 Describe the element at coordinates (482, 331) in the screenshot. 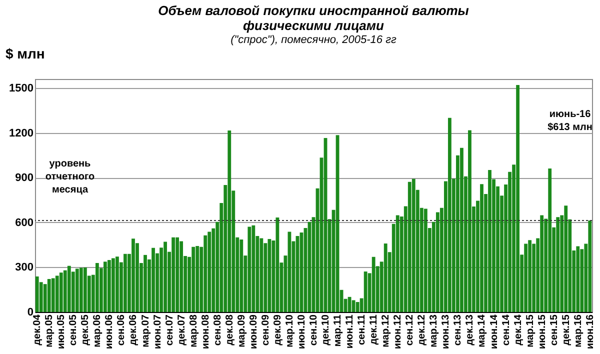

I see `x-tick-label: мар.14` at that location.